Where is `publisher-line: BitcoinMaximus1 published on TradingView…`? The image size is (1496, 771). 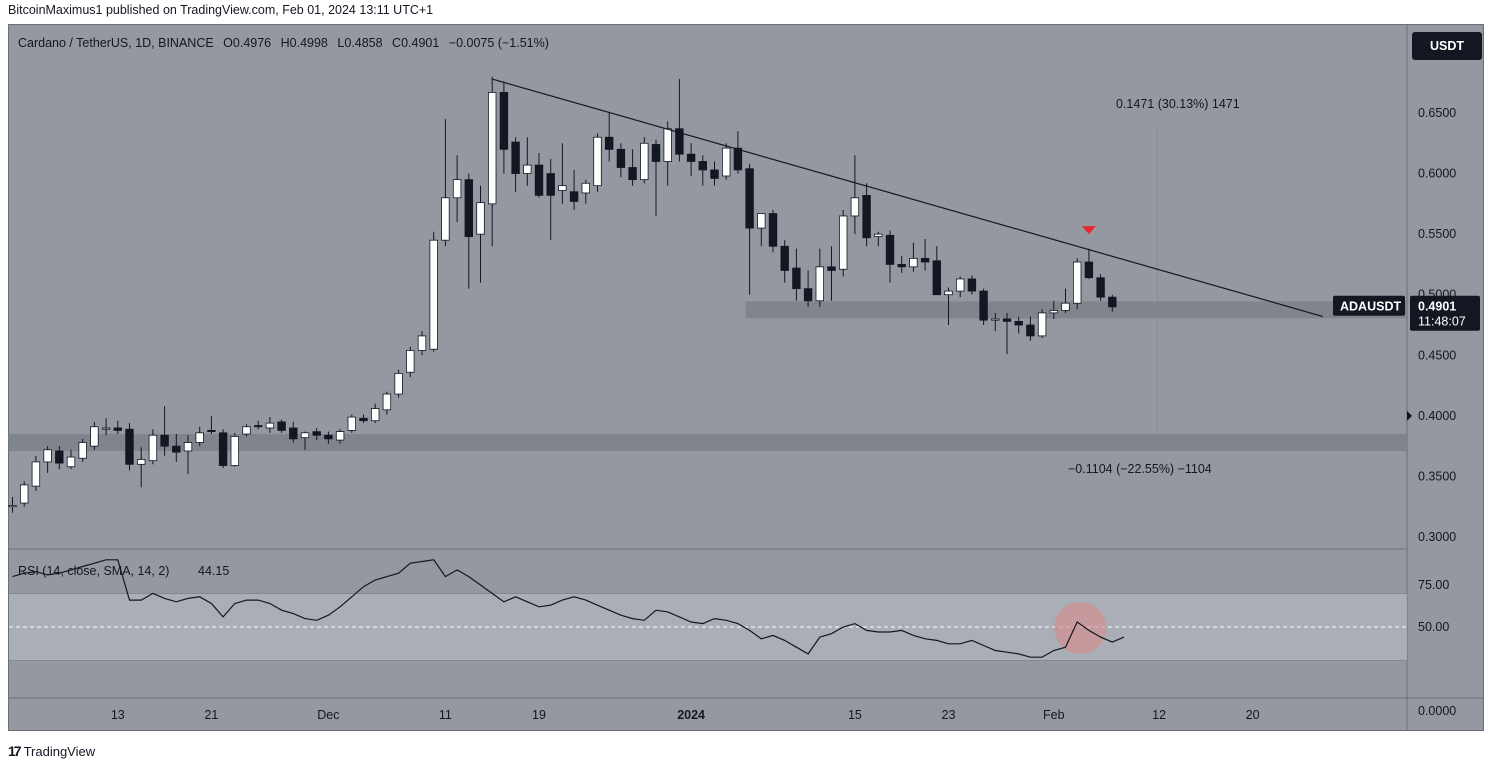
publisher-line: BitcoinMaximus1 published on TradingView… is located at coordinates (221, 10).